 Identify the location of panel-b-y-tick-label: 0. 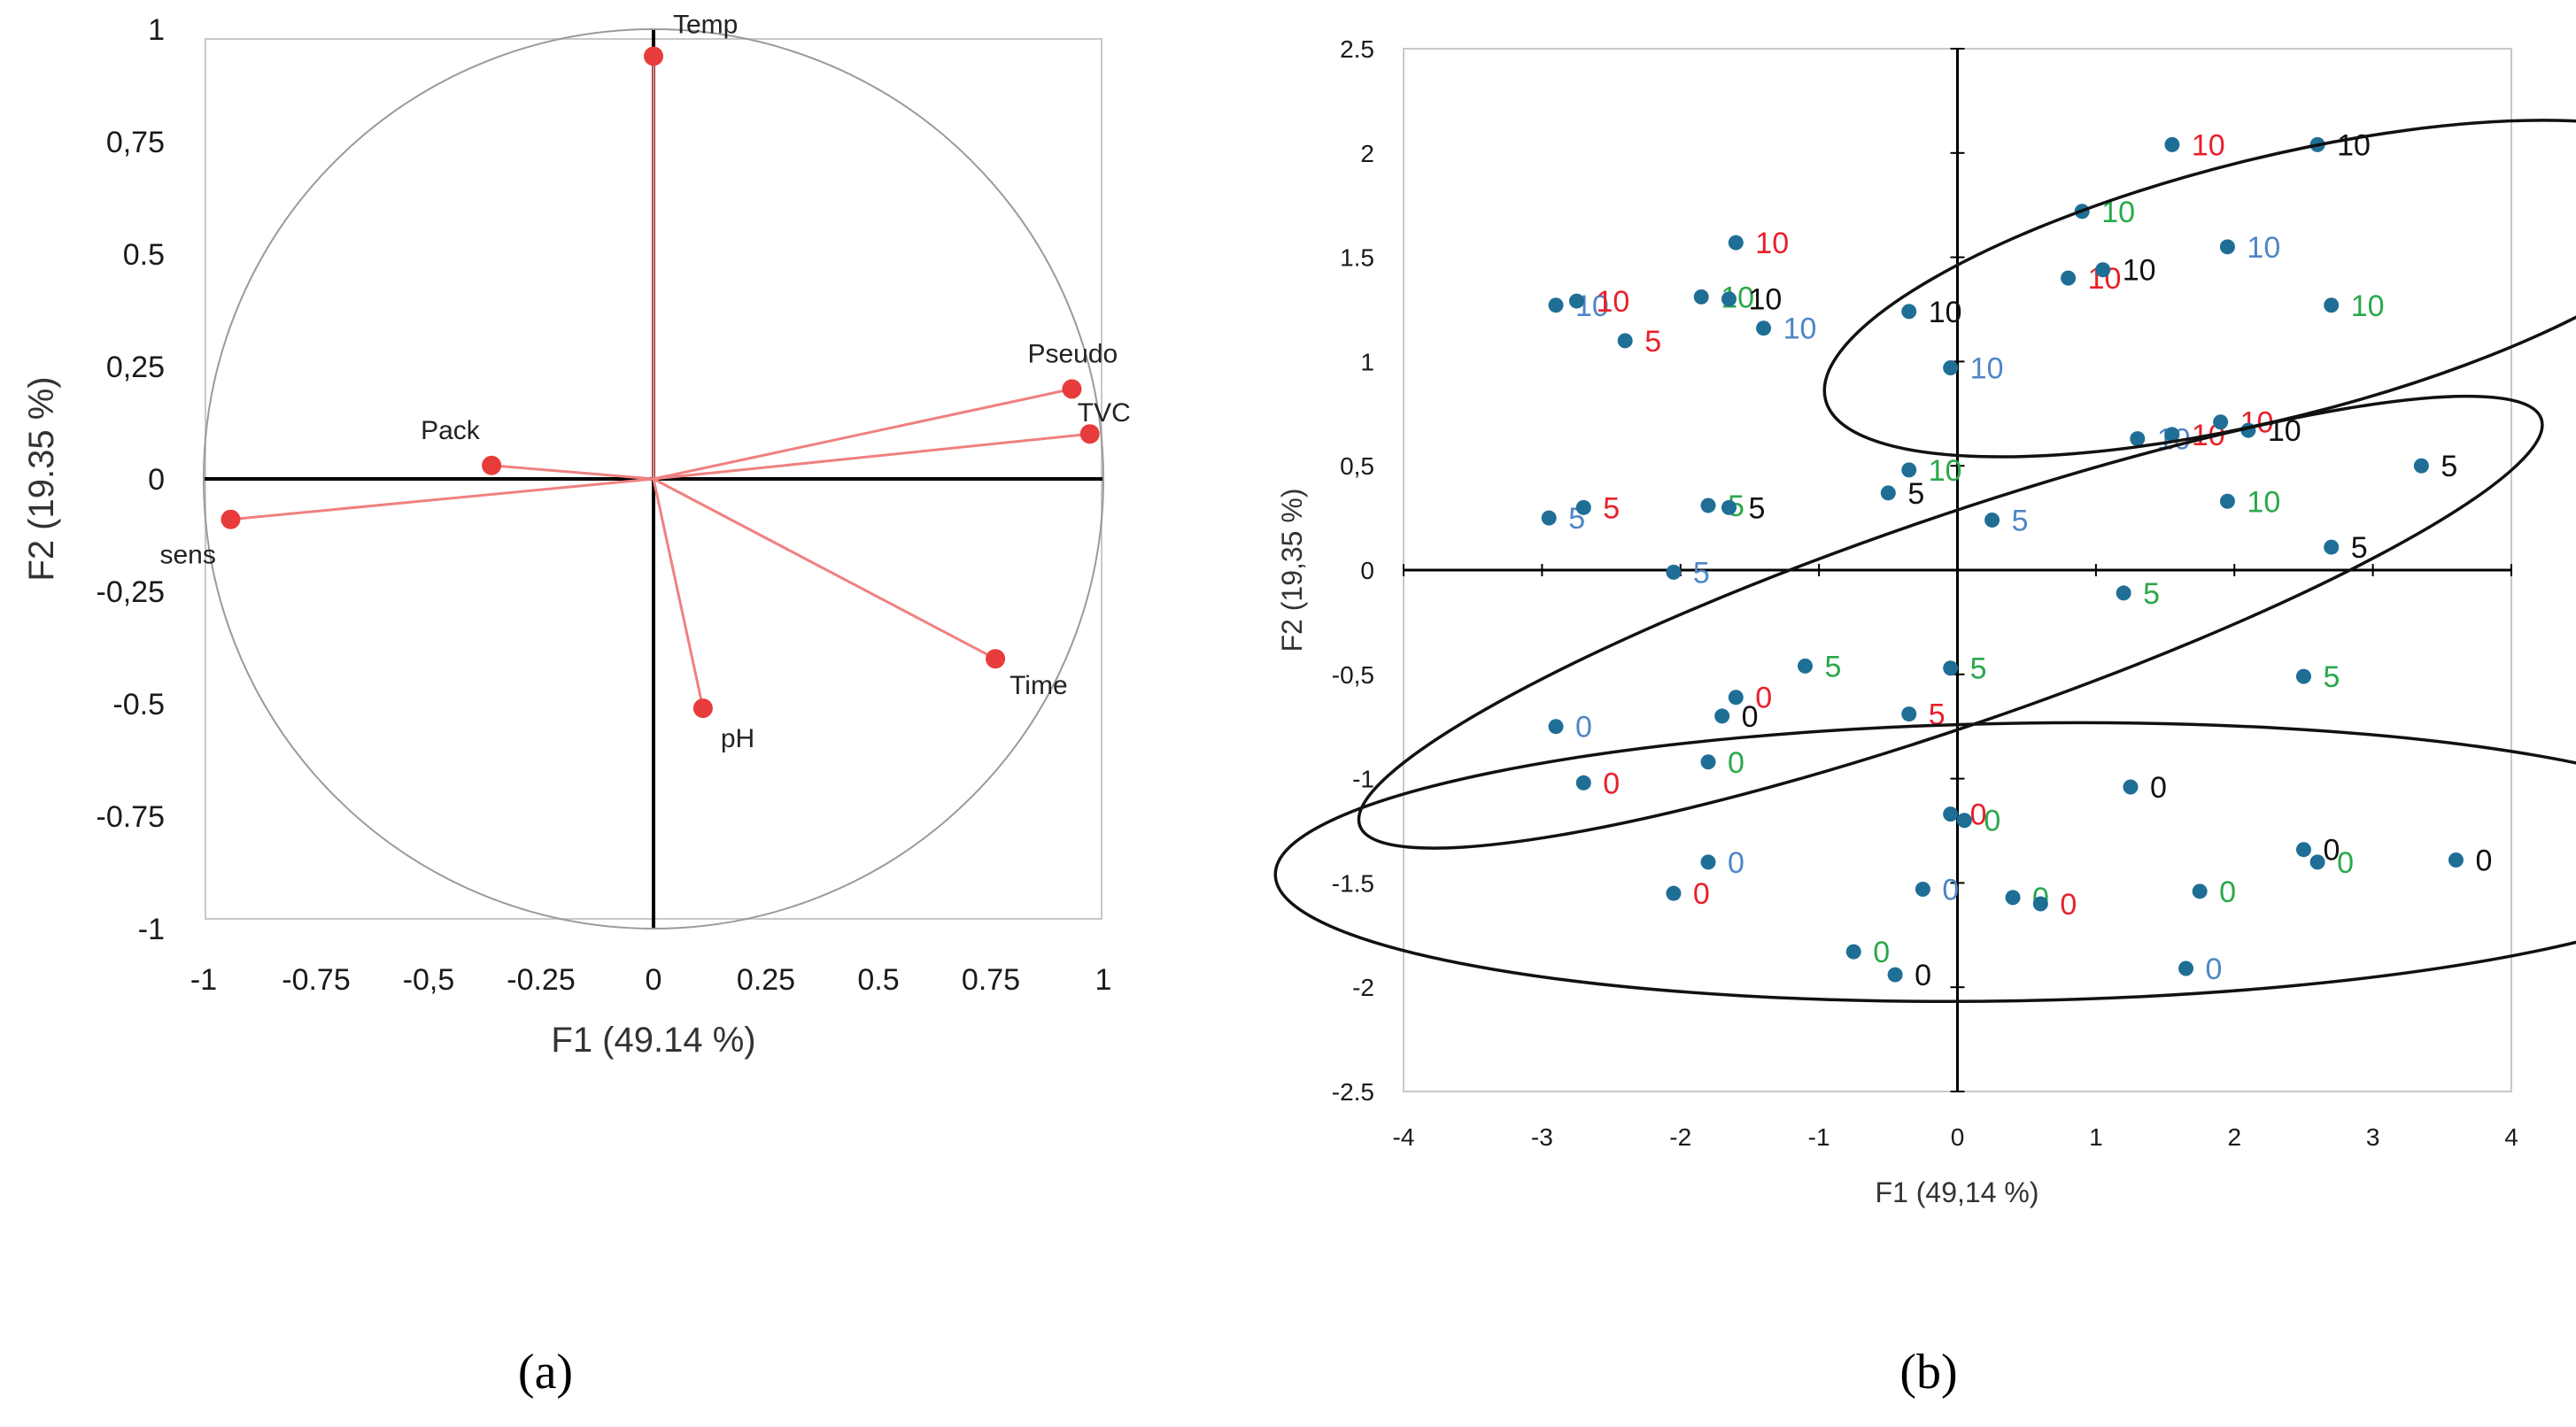
(1367, 570).